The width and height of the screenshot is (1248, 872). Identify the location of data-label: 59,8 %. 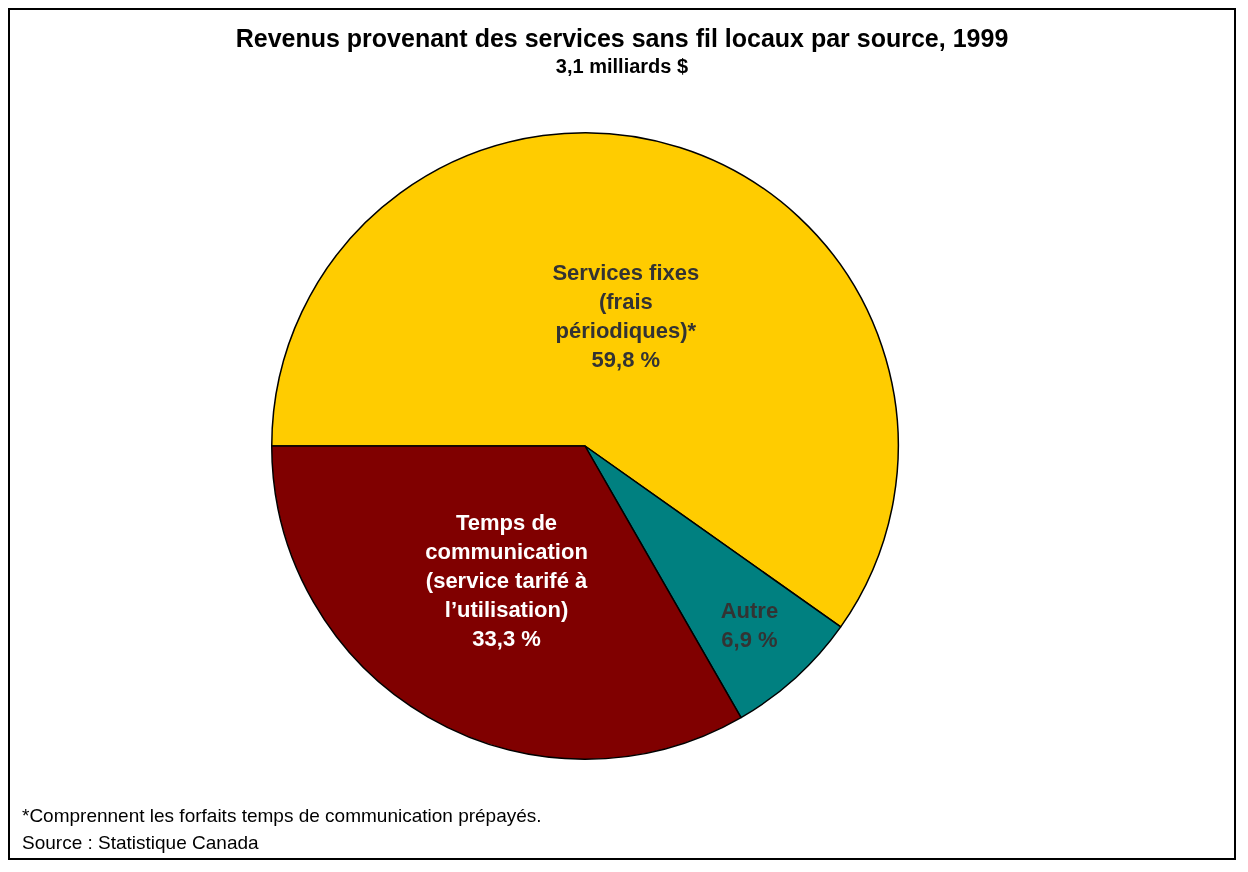
(626, 360).